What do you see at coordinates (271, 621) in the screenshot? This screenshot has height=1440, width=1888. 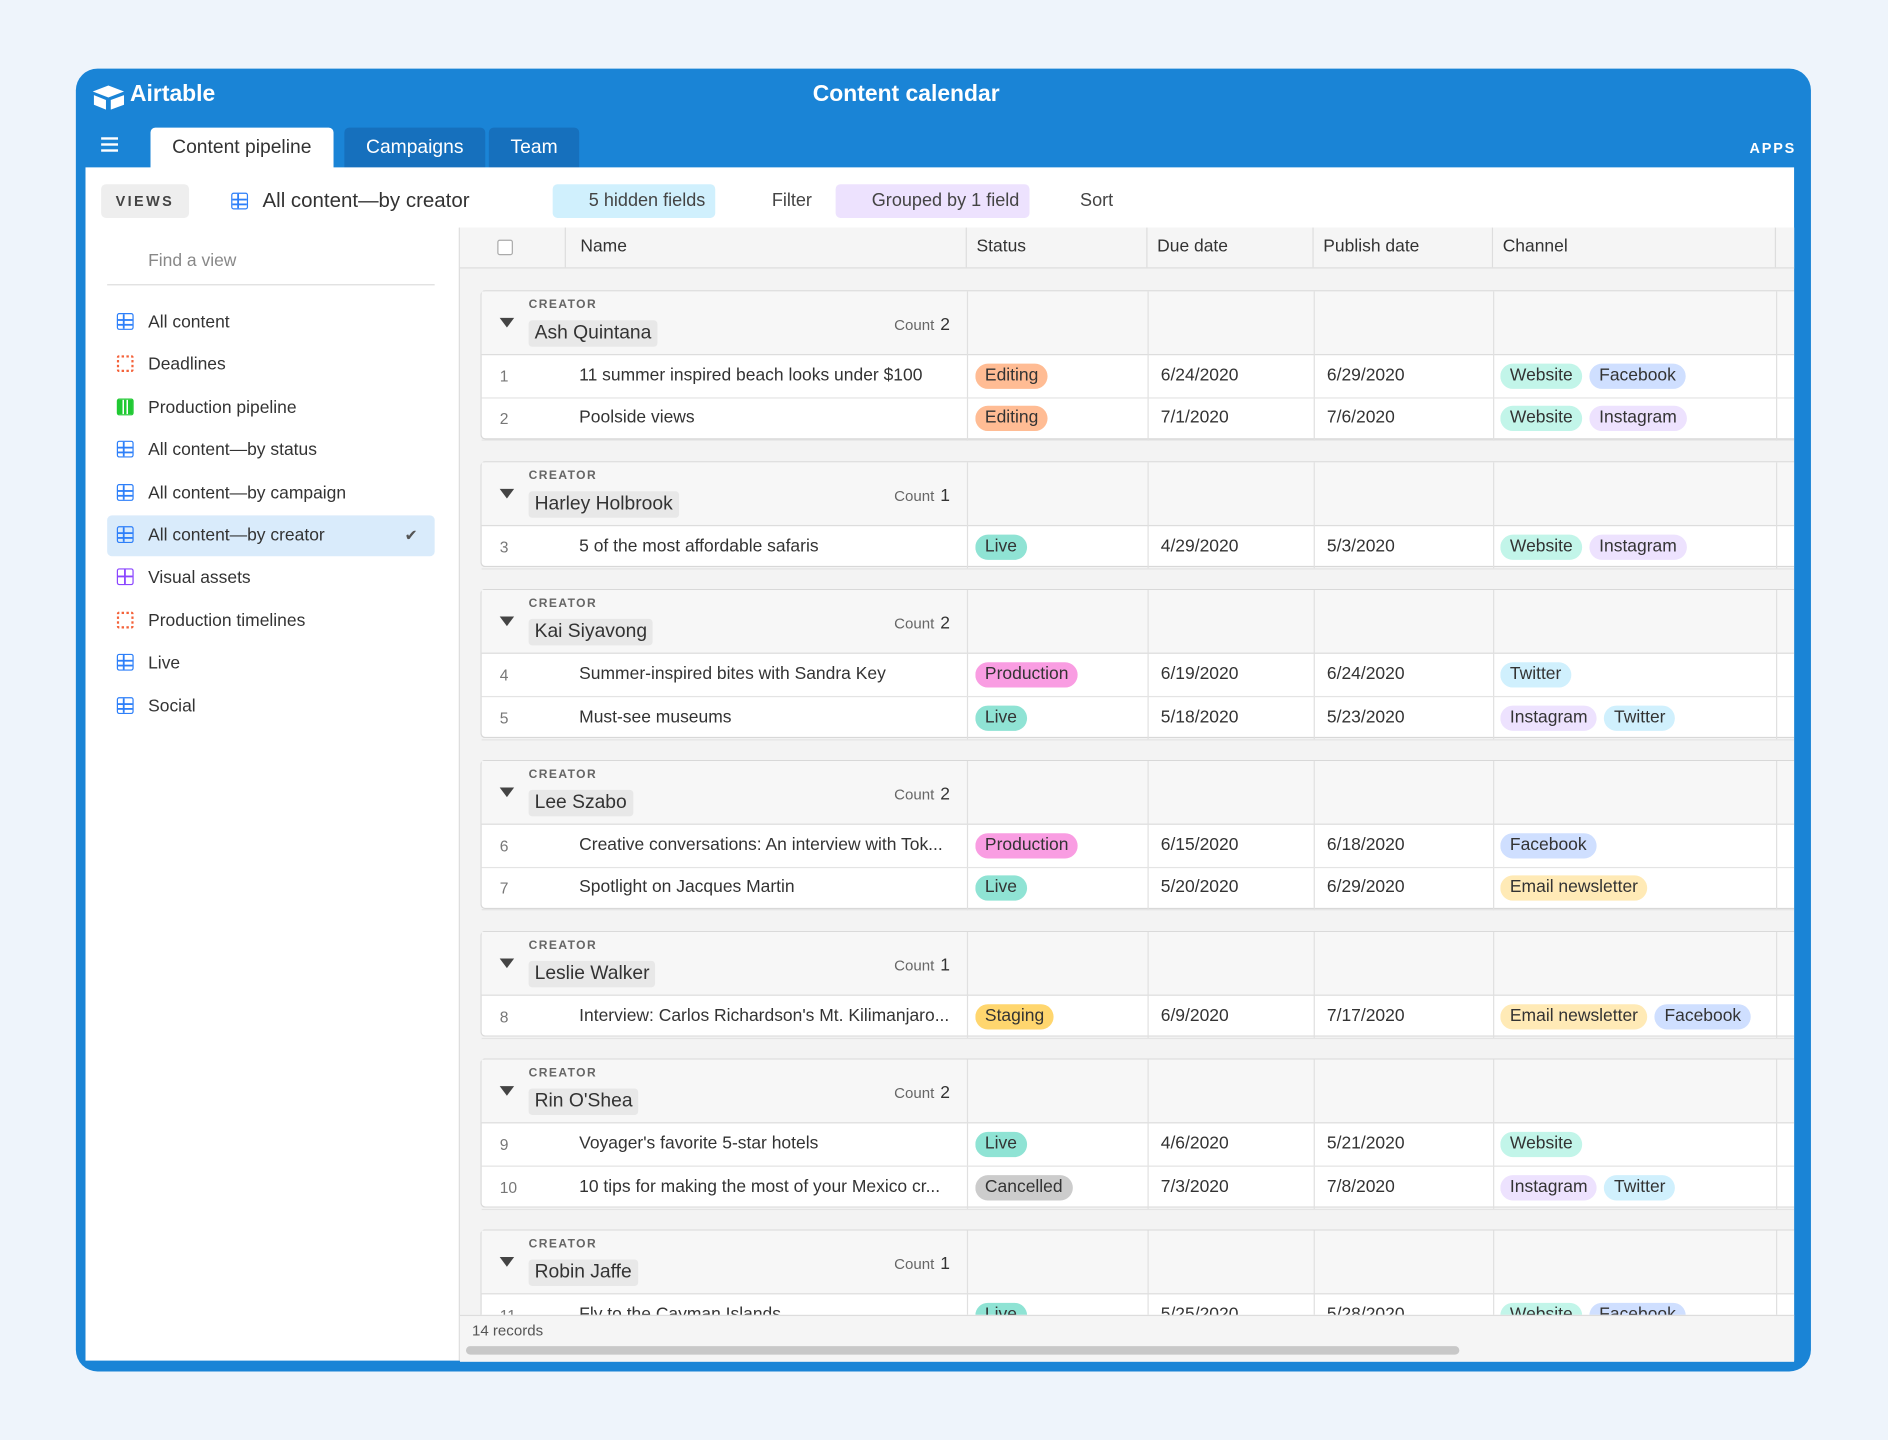 I see `view-item: Production timelines` at bounding box center [271, 621].